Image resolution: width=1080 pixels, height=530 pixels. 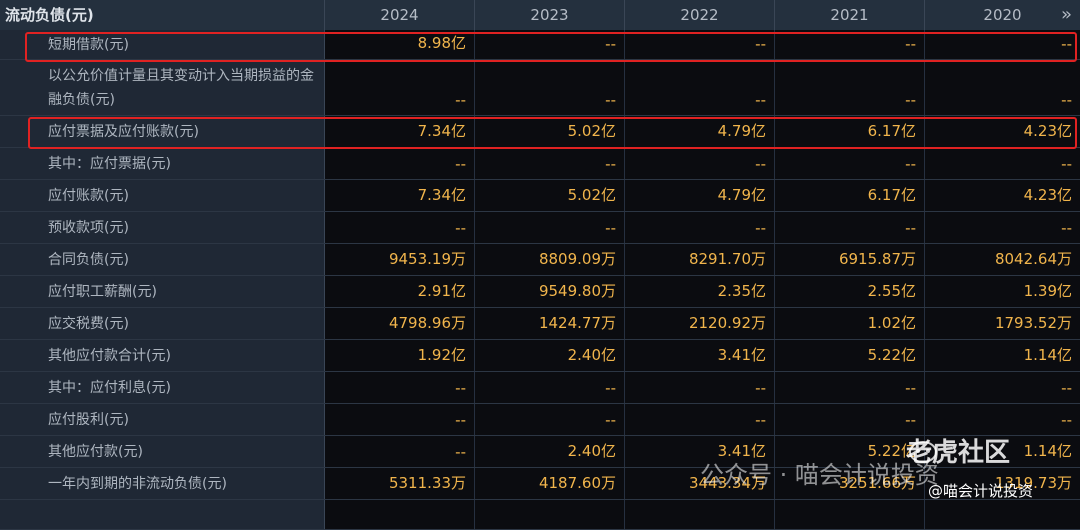 What do you see at coordinates (700, 483) in the screenshot?
I see `value-cell-2022: 3443.34万` at bounding box center [700, 483].